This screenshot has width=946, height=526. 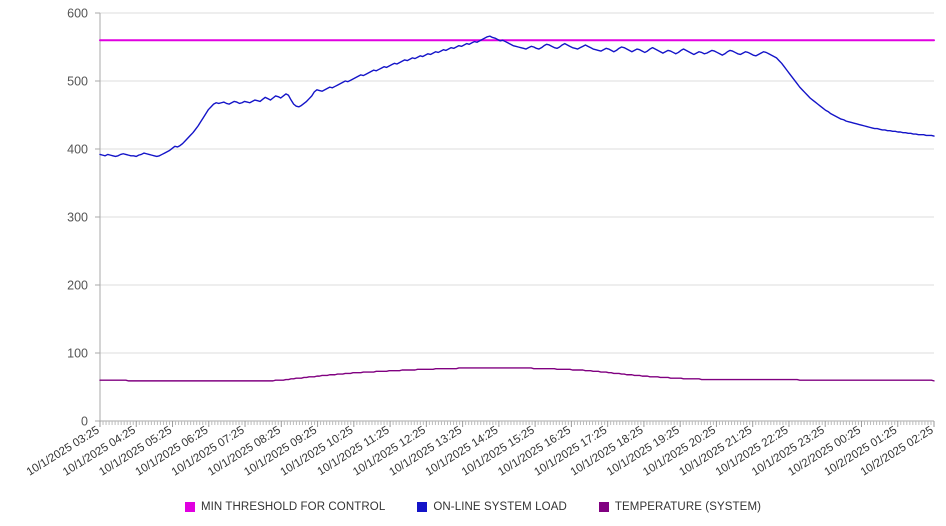 What do you see at coordinates (517, 374) in the screenshot?
I see `series-line` at bounding box center [517, 374].